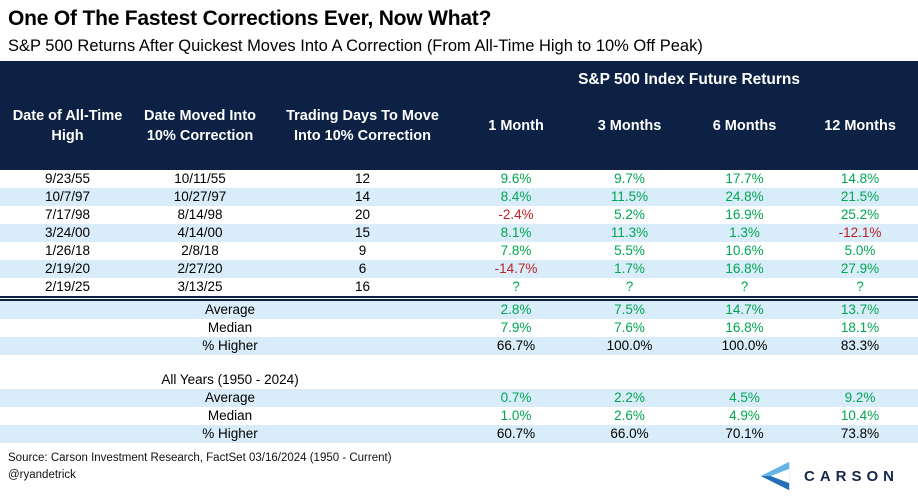 Image resolution: width=918 pixels, height=502 pixels. What do you see at coordinates (745, 307) in the screenshot?
I see `cell-6m: 14.7%` at bounding box center [745, 307].